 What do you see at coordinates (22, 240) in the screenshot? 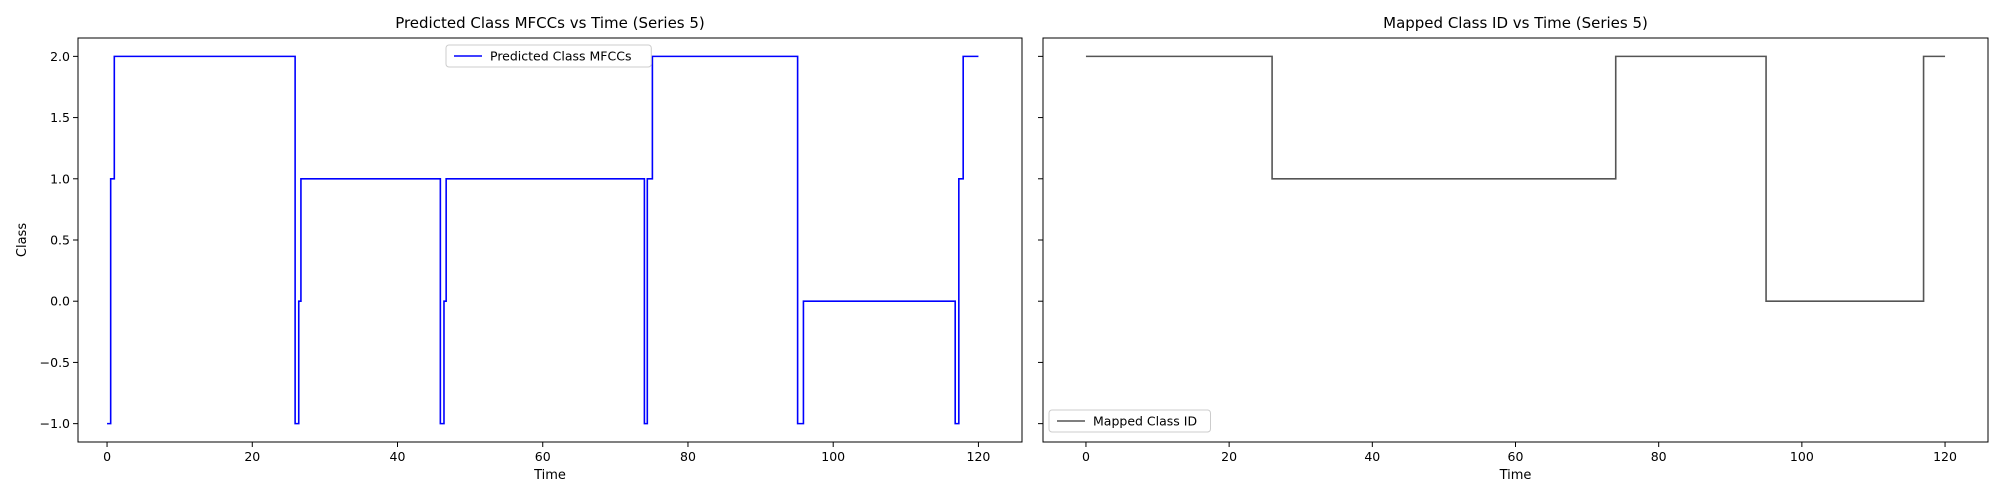
I see `y-axis-label: Class` at bounding box center [22, 240].